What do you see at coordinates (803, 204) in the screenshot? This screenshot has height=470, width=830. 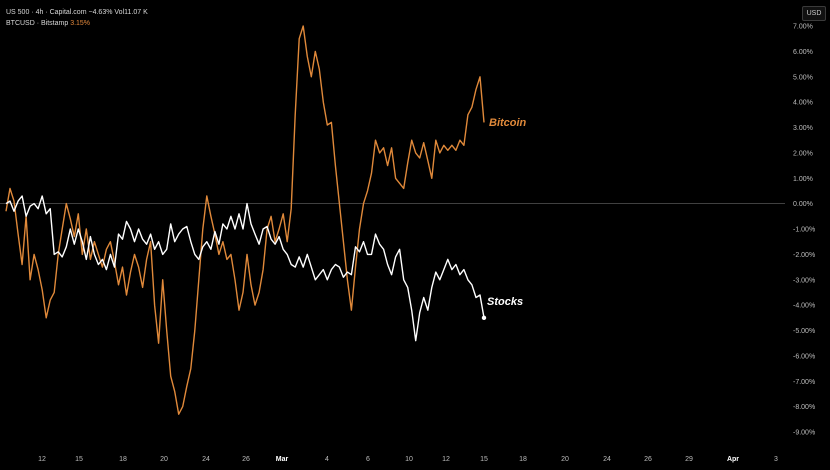 I see `y-tick-label: 0.00%` at bounding box center [803, 204].